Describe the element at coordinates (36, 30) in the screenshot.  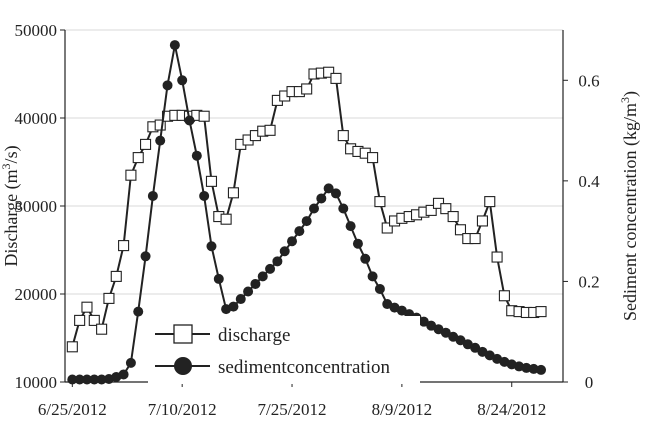
I see `left-tick-label: 50000` at that location.